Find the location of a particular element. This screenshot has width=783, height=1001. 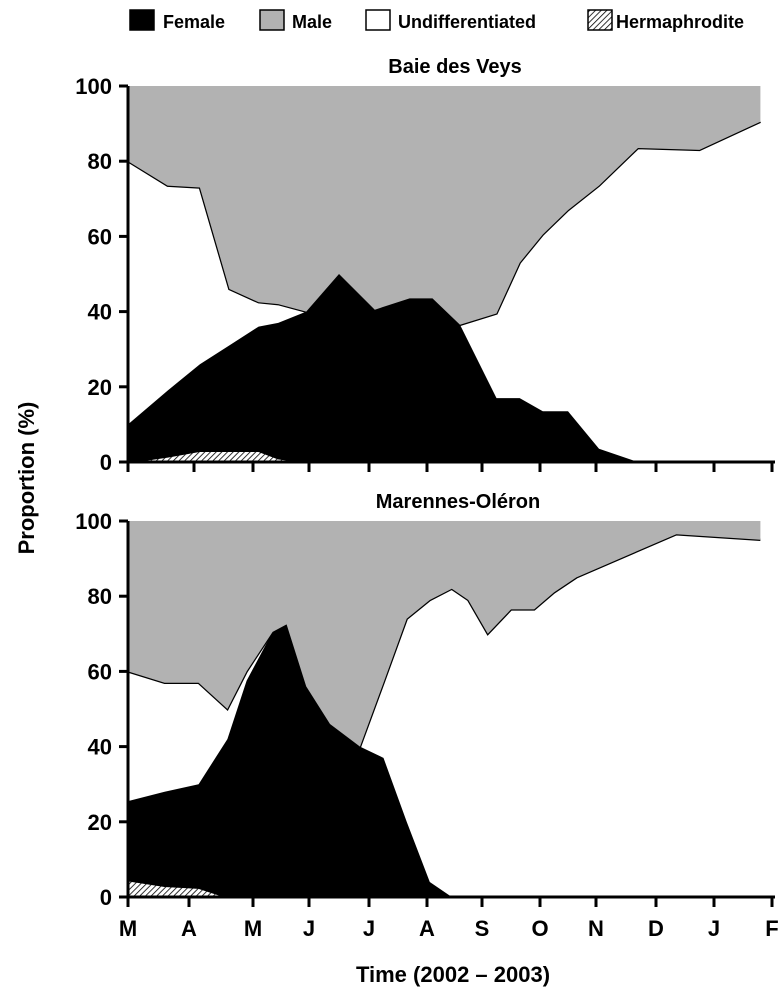

legend-item-undifferentiated: Undifferentiated is located at coordinates (450, 20).